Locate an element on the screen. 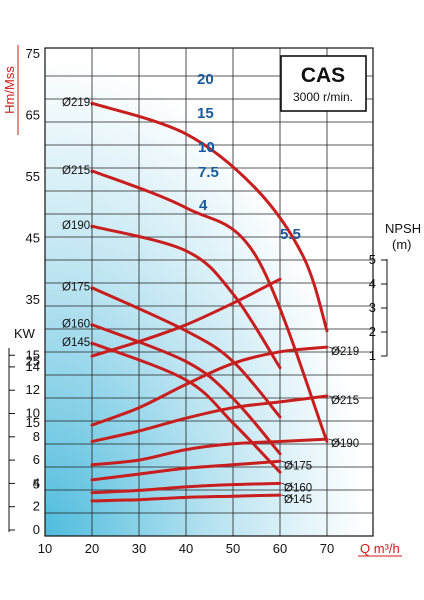 This screenshot has width=424, height=600. head-tick-label: 25 is located at coordinates (33, 361).